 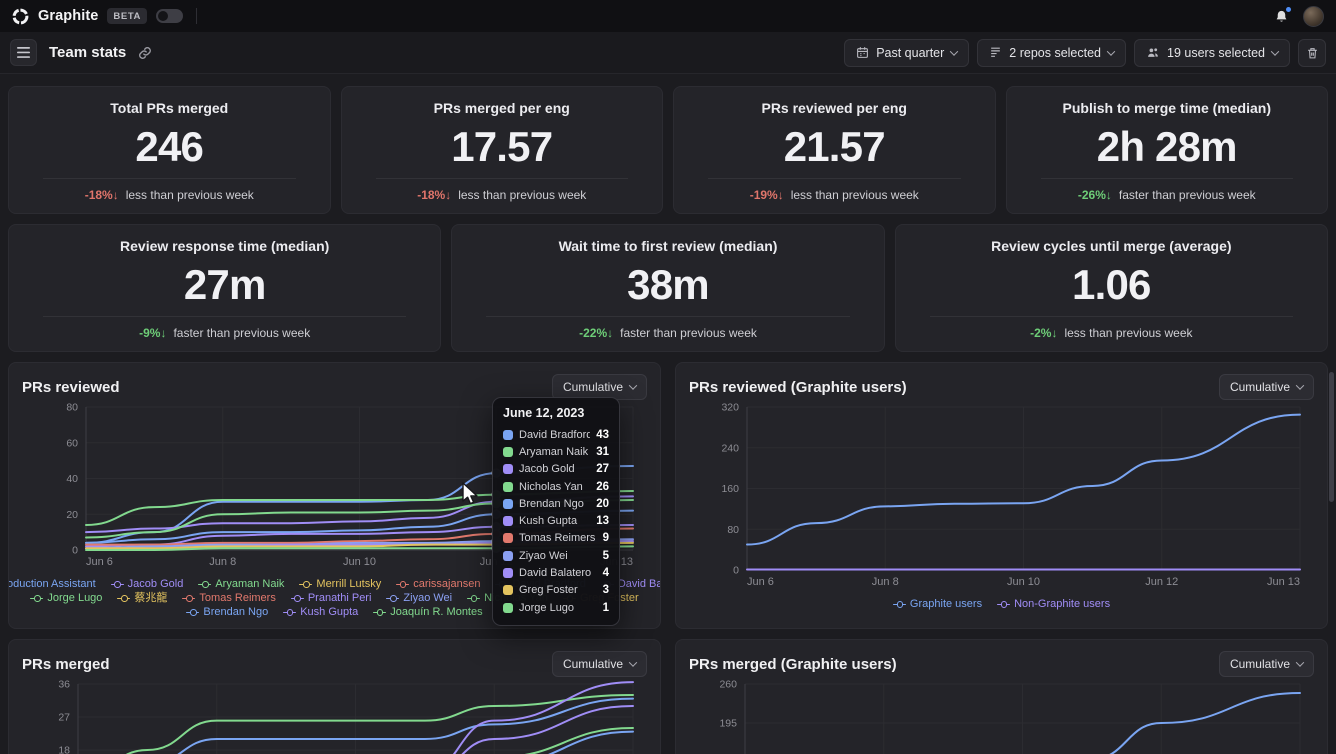 What do you see at coordinates (334, 716) in the screenshot?
I see `line-chart-plot: 09182736` at bounding box center [334, 716].